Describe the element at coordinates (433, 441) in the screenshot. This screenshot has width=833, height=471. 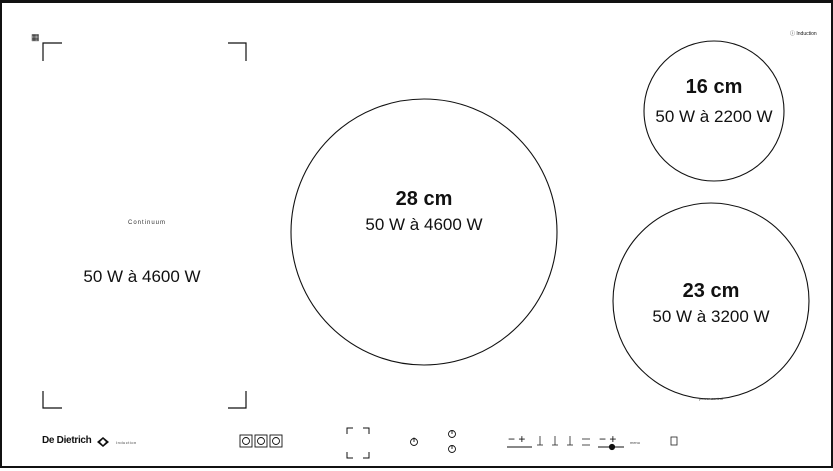
I see `power-icons` at that location.